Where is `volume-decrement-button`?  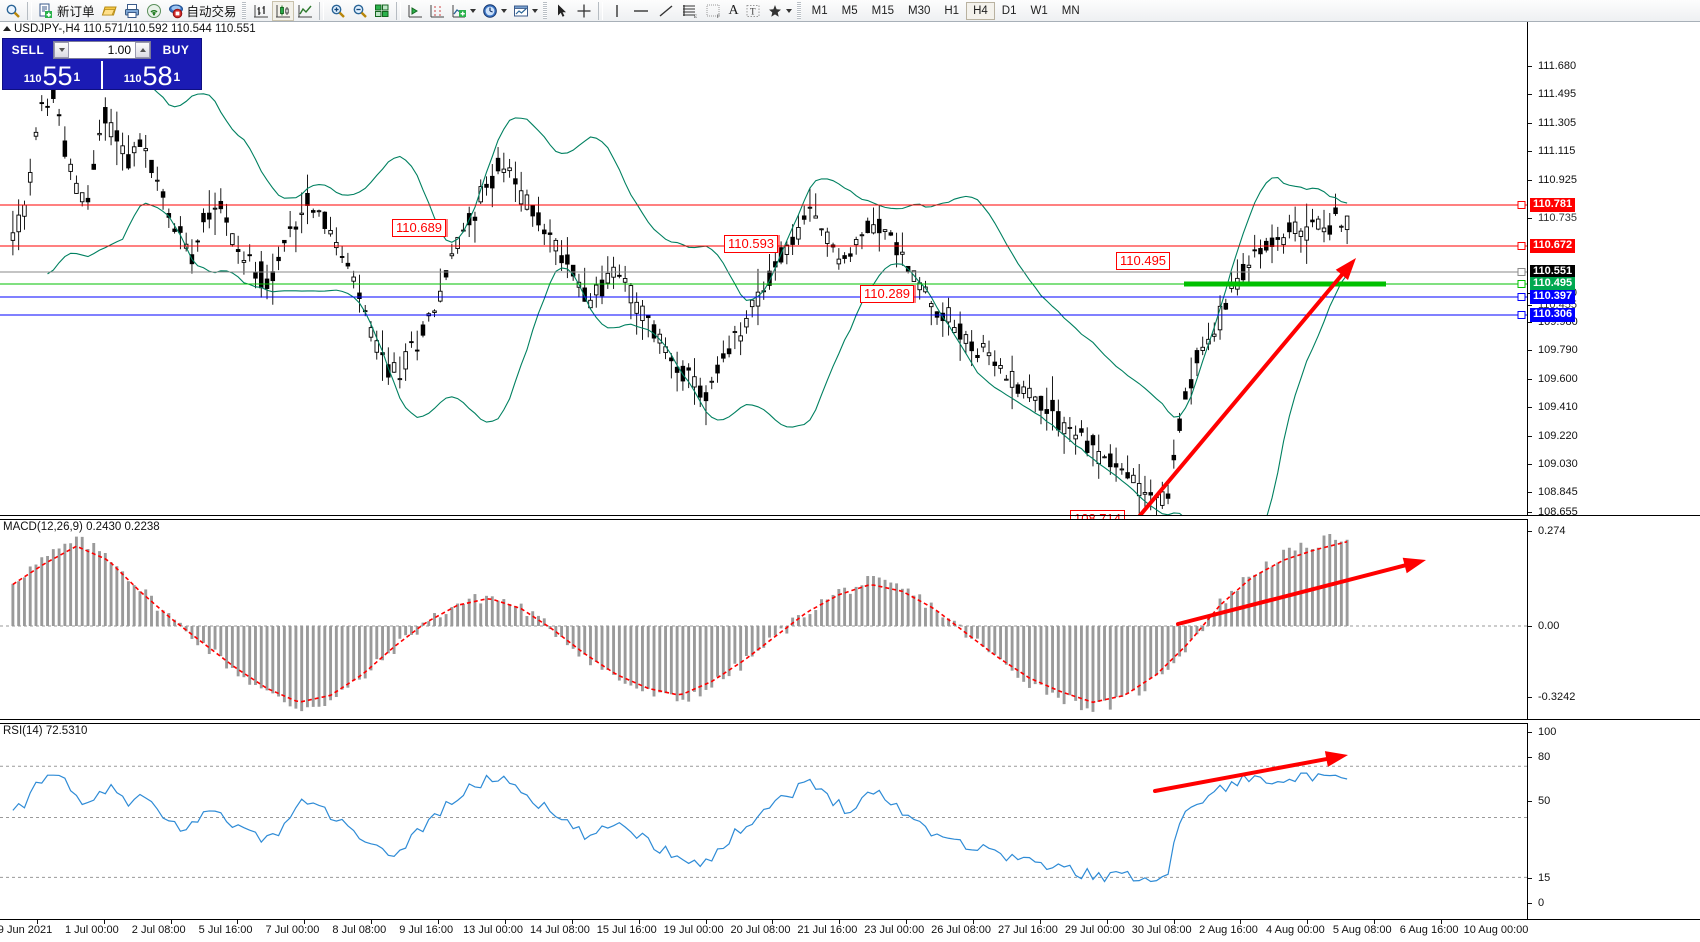 volume-decrement-button is located at coordinates (61, 50).